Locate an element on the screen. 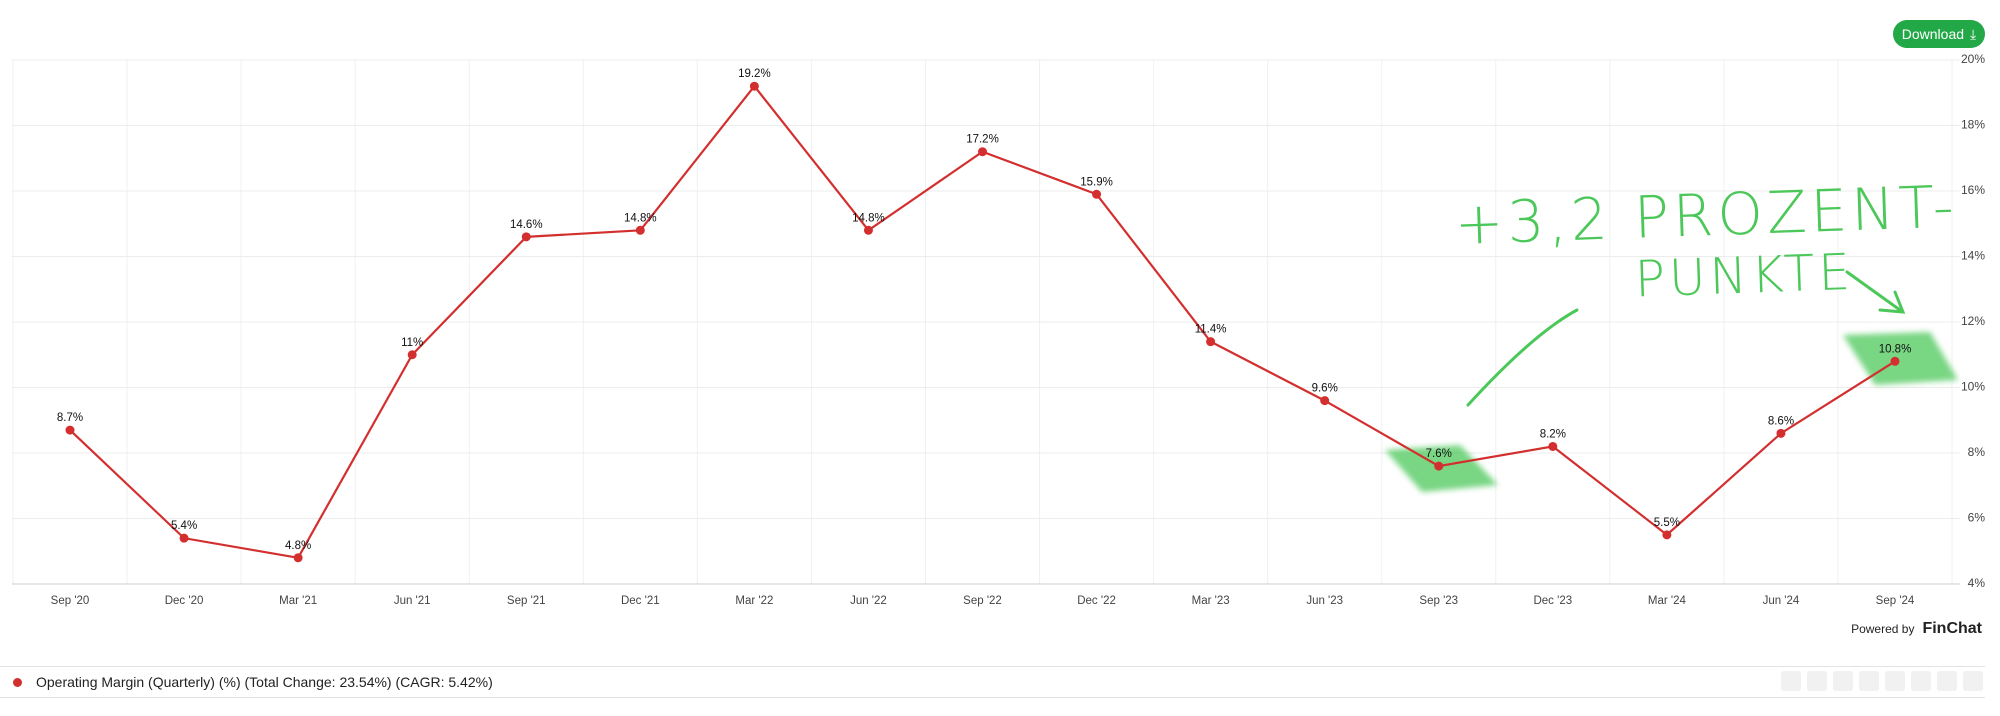 Image resolution: width=2000 pixels, height=716 pixels. data-label: 14.6% is located at coordinates (526, 225).